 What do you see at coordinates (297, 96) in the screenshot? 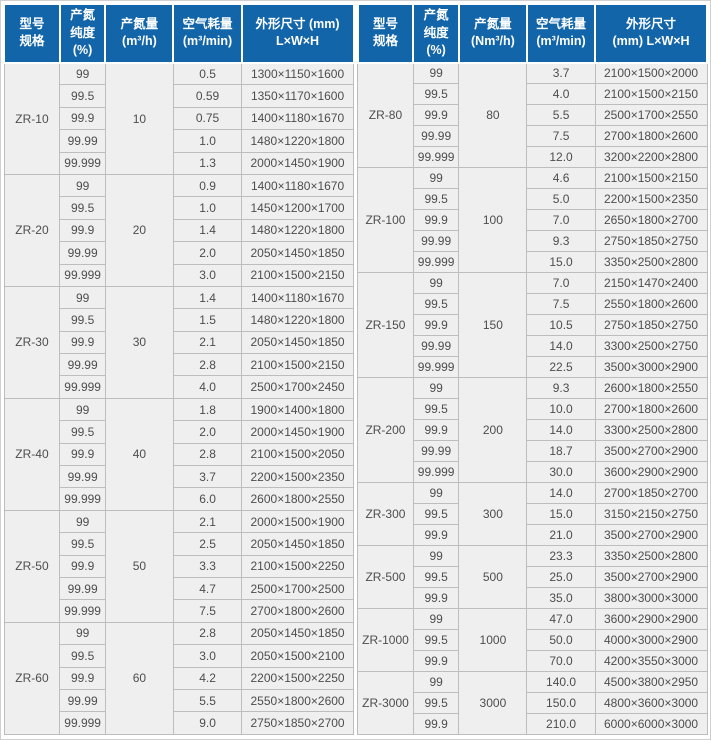
I see `dimensions-cell: 1350×1170×1600` at bounding box center [297, 96].